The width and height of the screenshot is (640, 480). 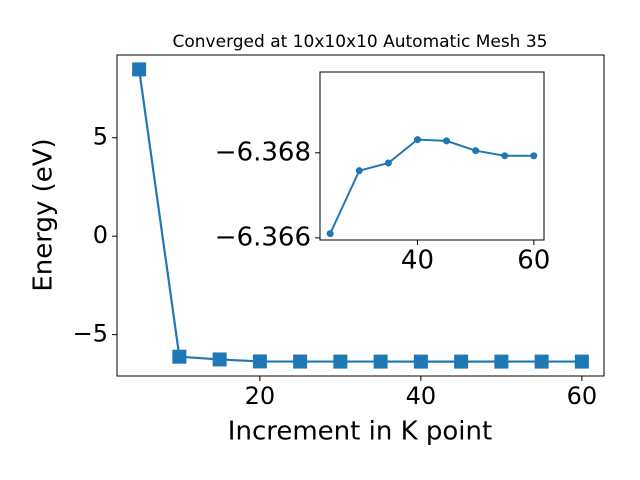 I want to click on y-tick-label: −6.368, so click(x=263, y=152).